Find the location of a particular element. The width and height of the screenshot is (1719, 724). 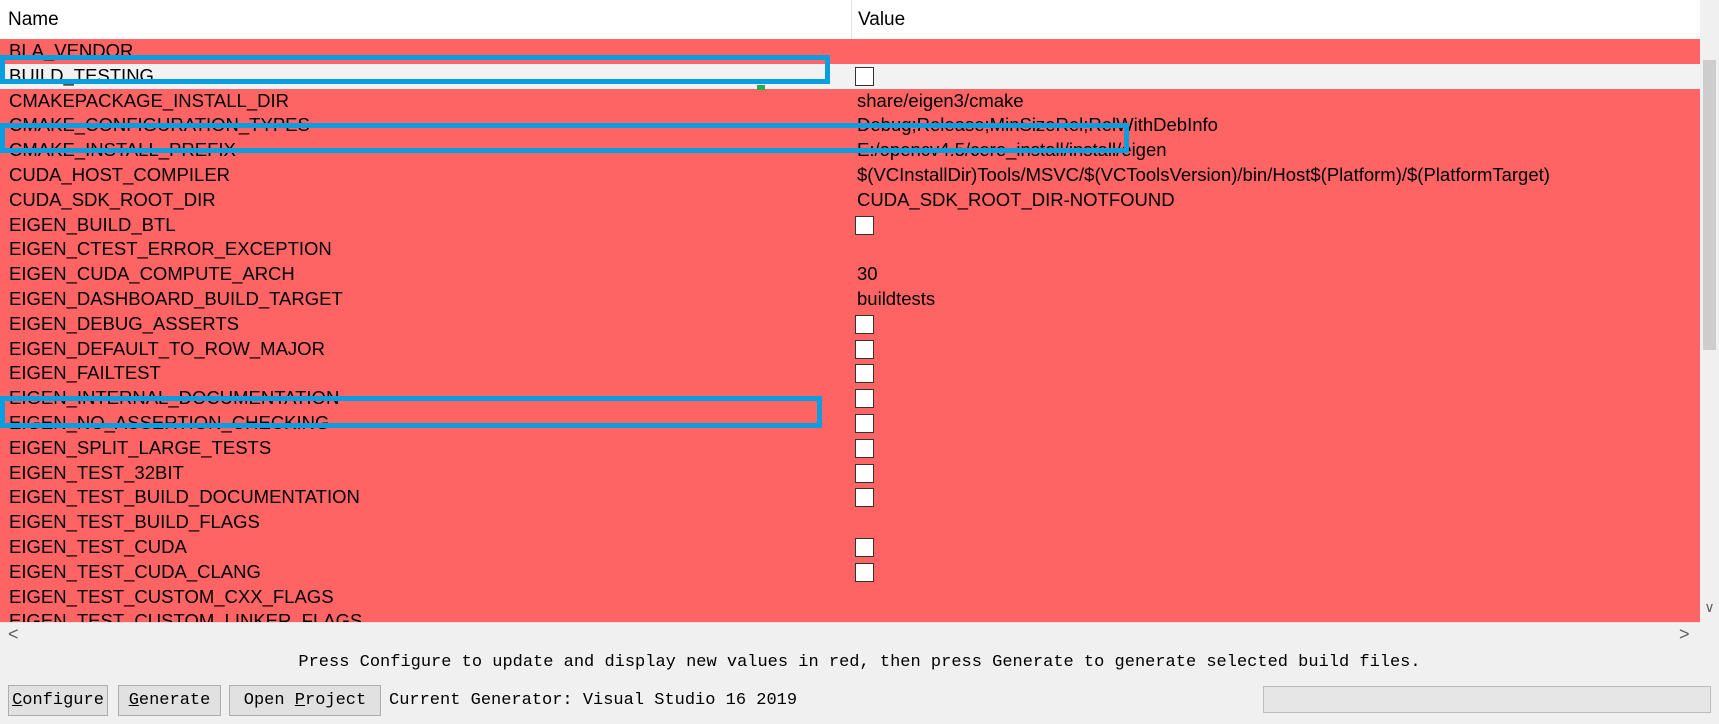

row-name: EIGEN_FAILTEST is located at coordinates (85, 373).